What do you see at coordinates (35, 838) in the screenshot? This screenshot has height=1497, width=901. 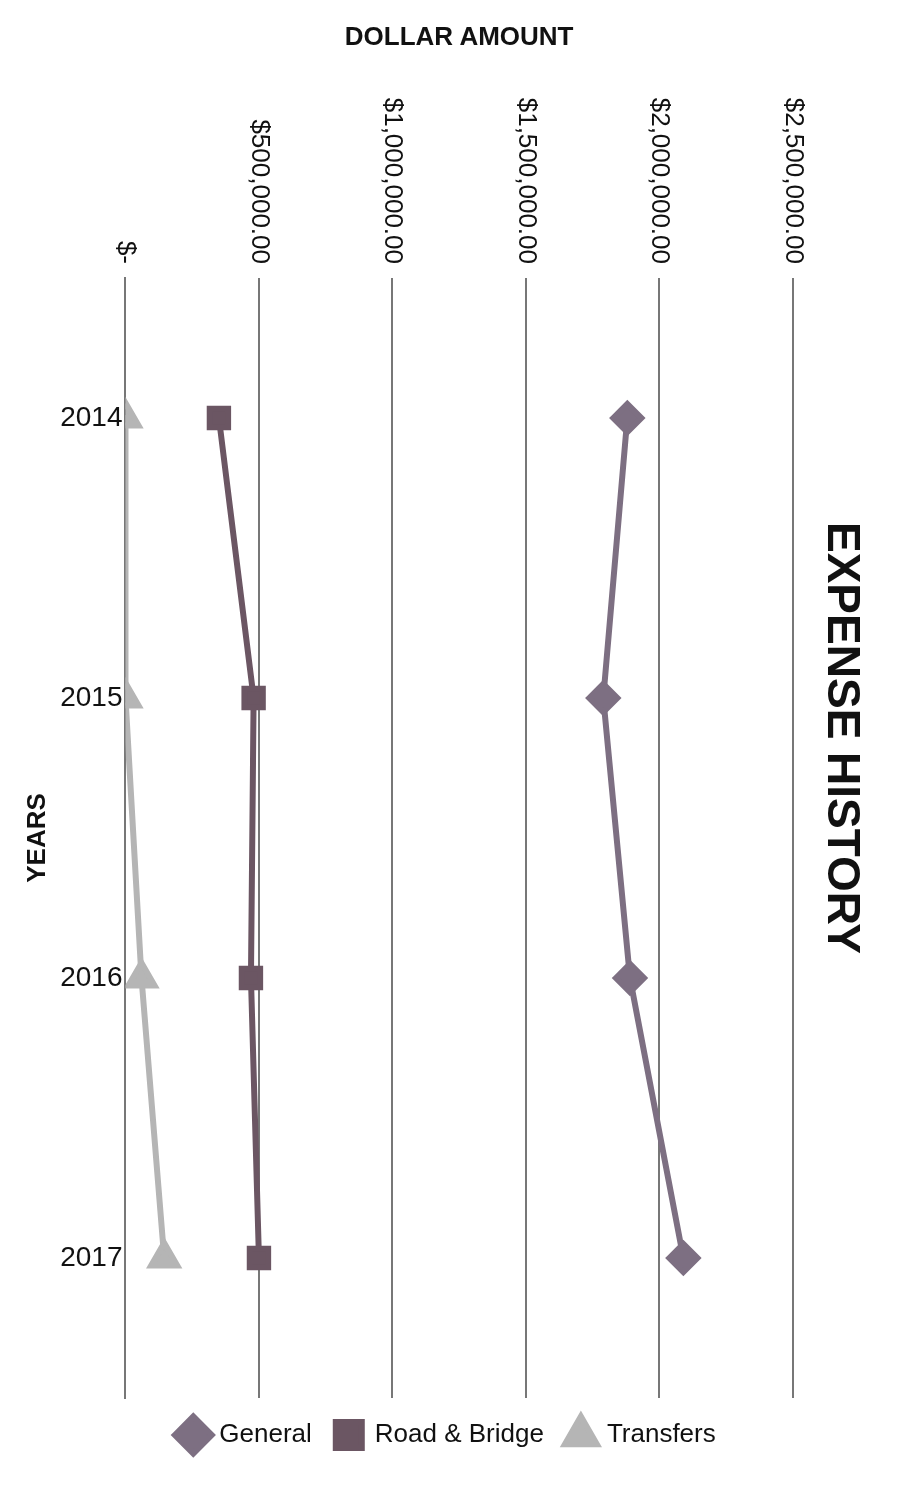 I see `y-axis-title: YEARS` at bounding box center [35, 838].